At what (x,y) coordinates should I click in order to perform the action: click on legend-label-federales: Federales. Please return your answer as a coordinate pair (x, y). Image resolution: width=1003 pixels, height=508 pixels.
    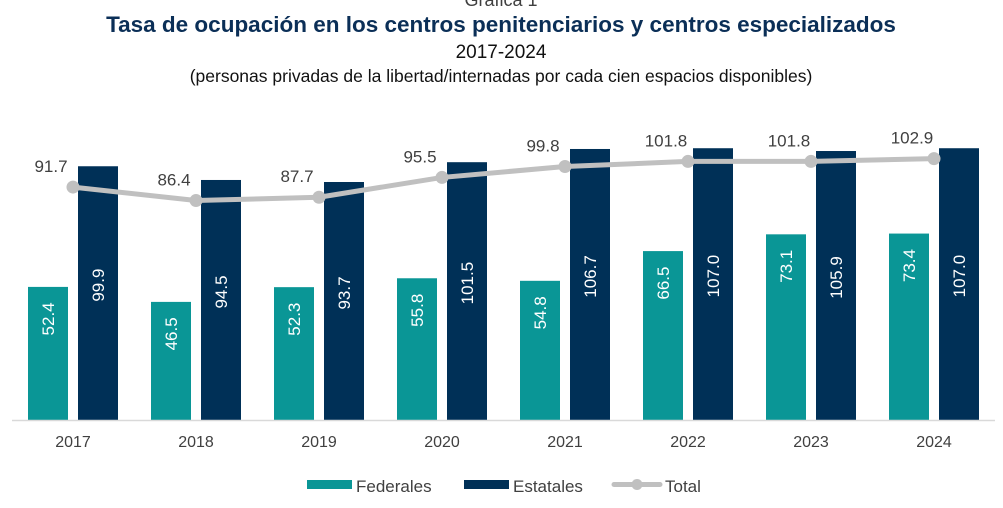
    Looking at the image, I should click on (394, 486).